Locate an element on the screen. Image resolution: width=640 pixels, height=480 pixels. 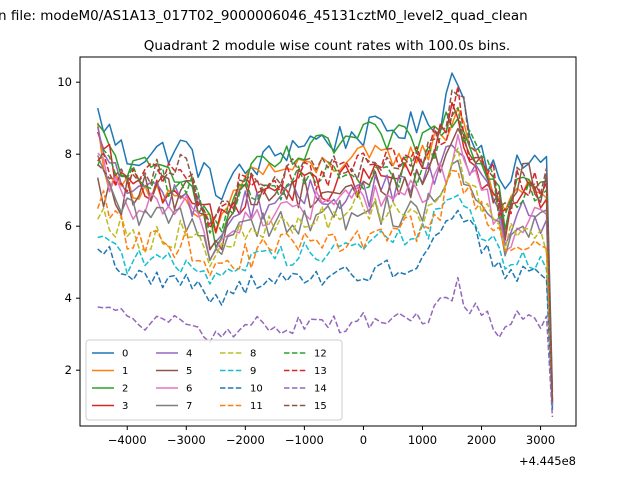
y-tick-label: 8 is located at coordinates (68, 154).